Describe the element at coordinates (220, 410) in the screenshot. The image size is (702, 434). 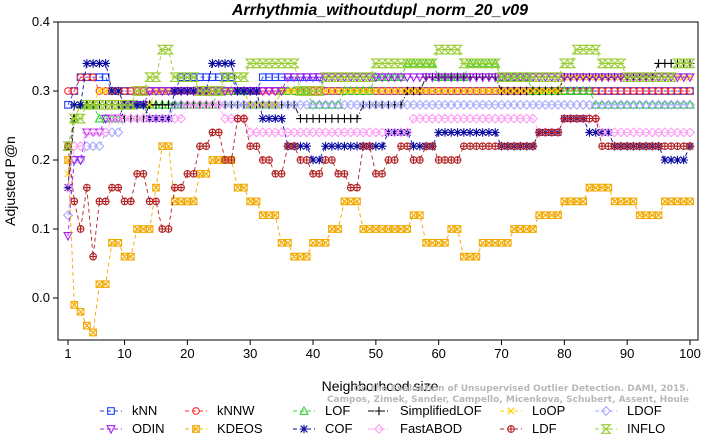
I see `legend-item-knnw: kNNW` at that location.